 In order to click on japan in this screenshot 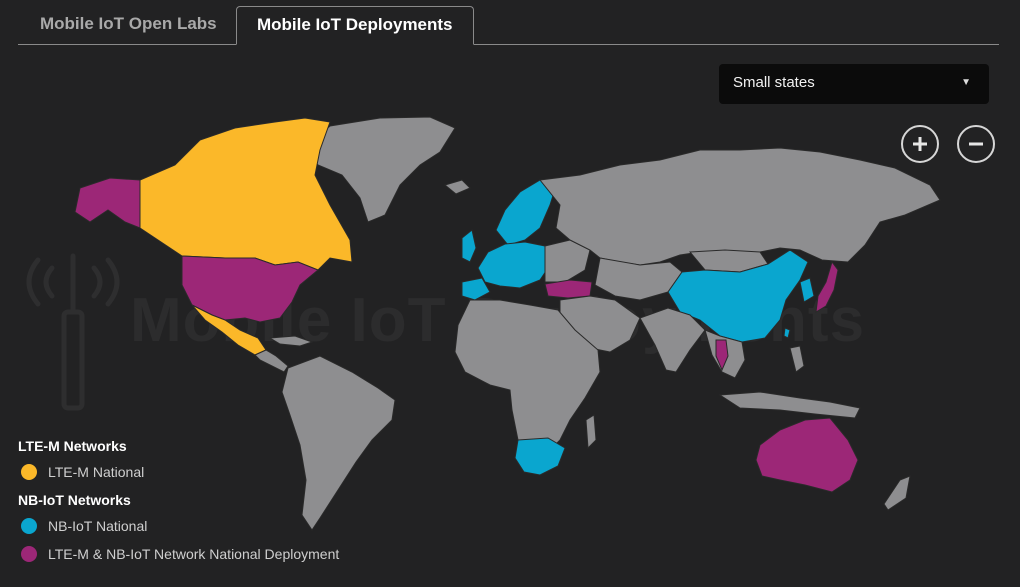, I will do `click(827, 286)`.